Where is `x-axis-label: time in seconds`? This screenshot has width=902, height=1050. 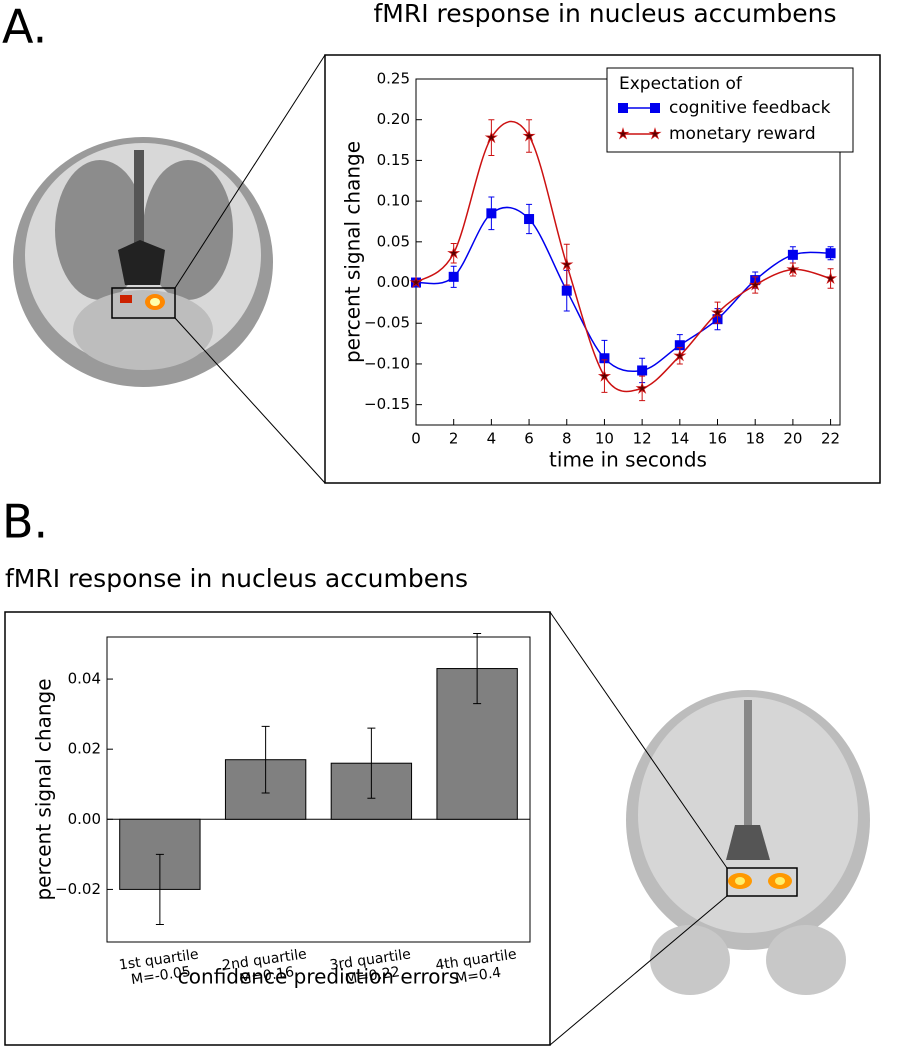 x-axis-label: time in seconds is located at coordinates (628, 460).